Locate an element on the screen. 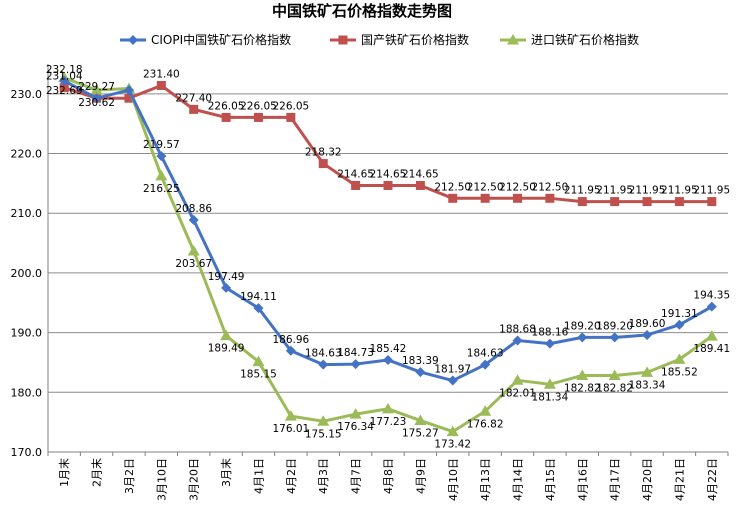  data-label: 176.82 is located at coordinates (485, 424).